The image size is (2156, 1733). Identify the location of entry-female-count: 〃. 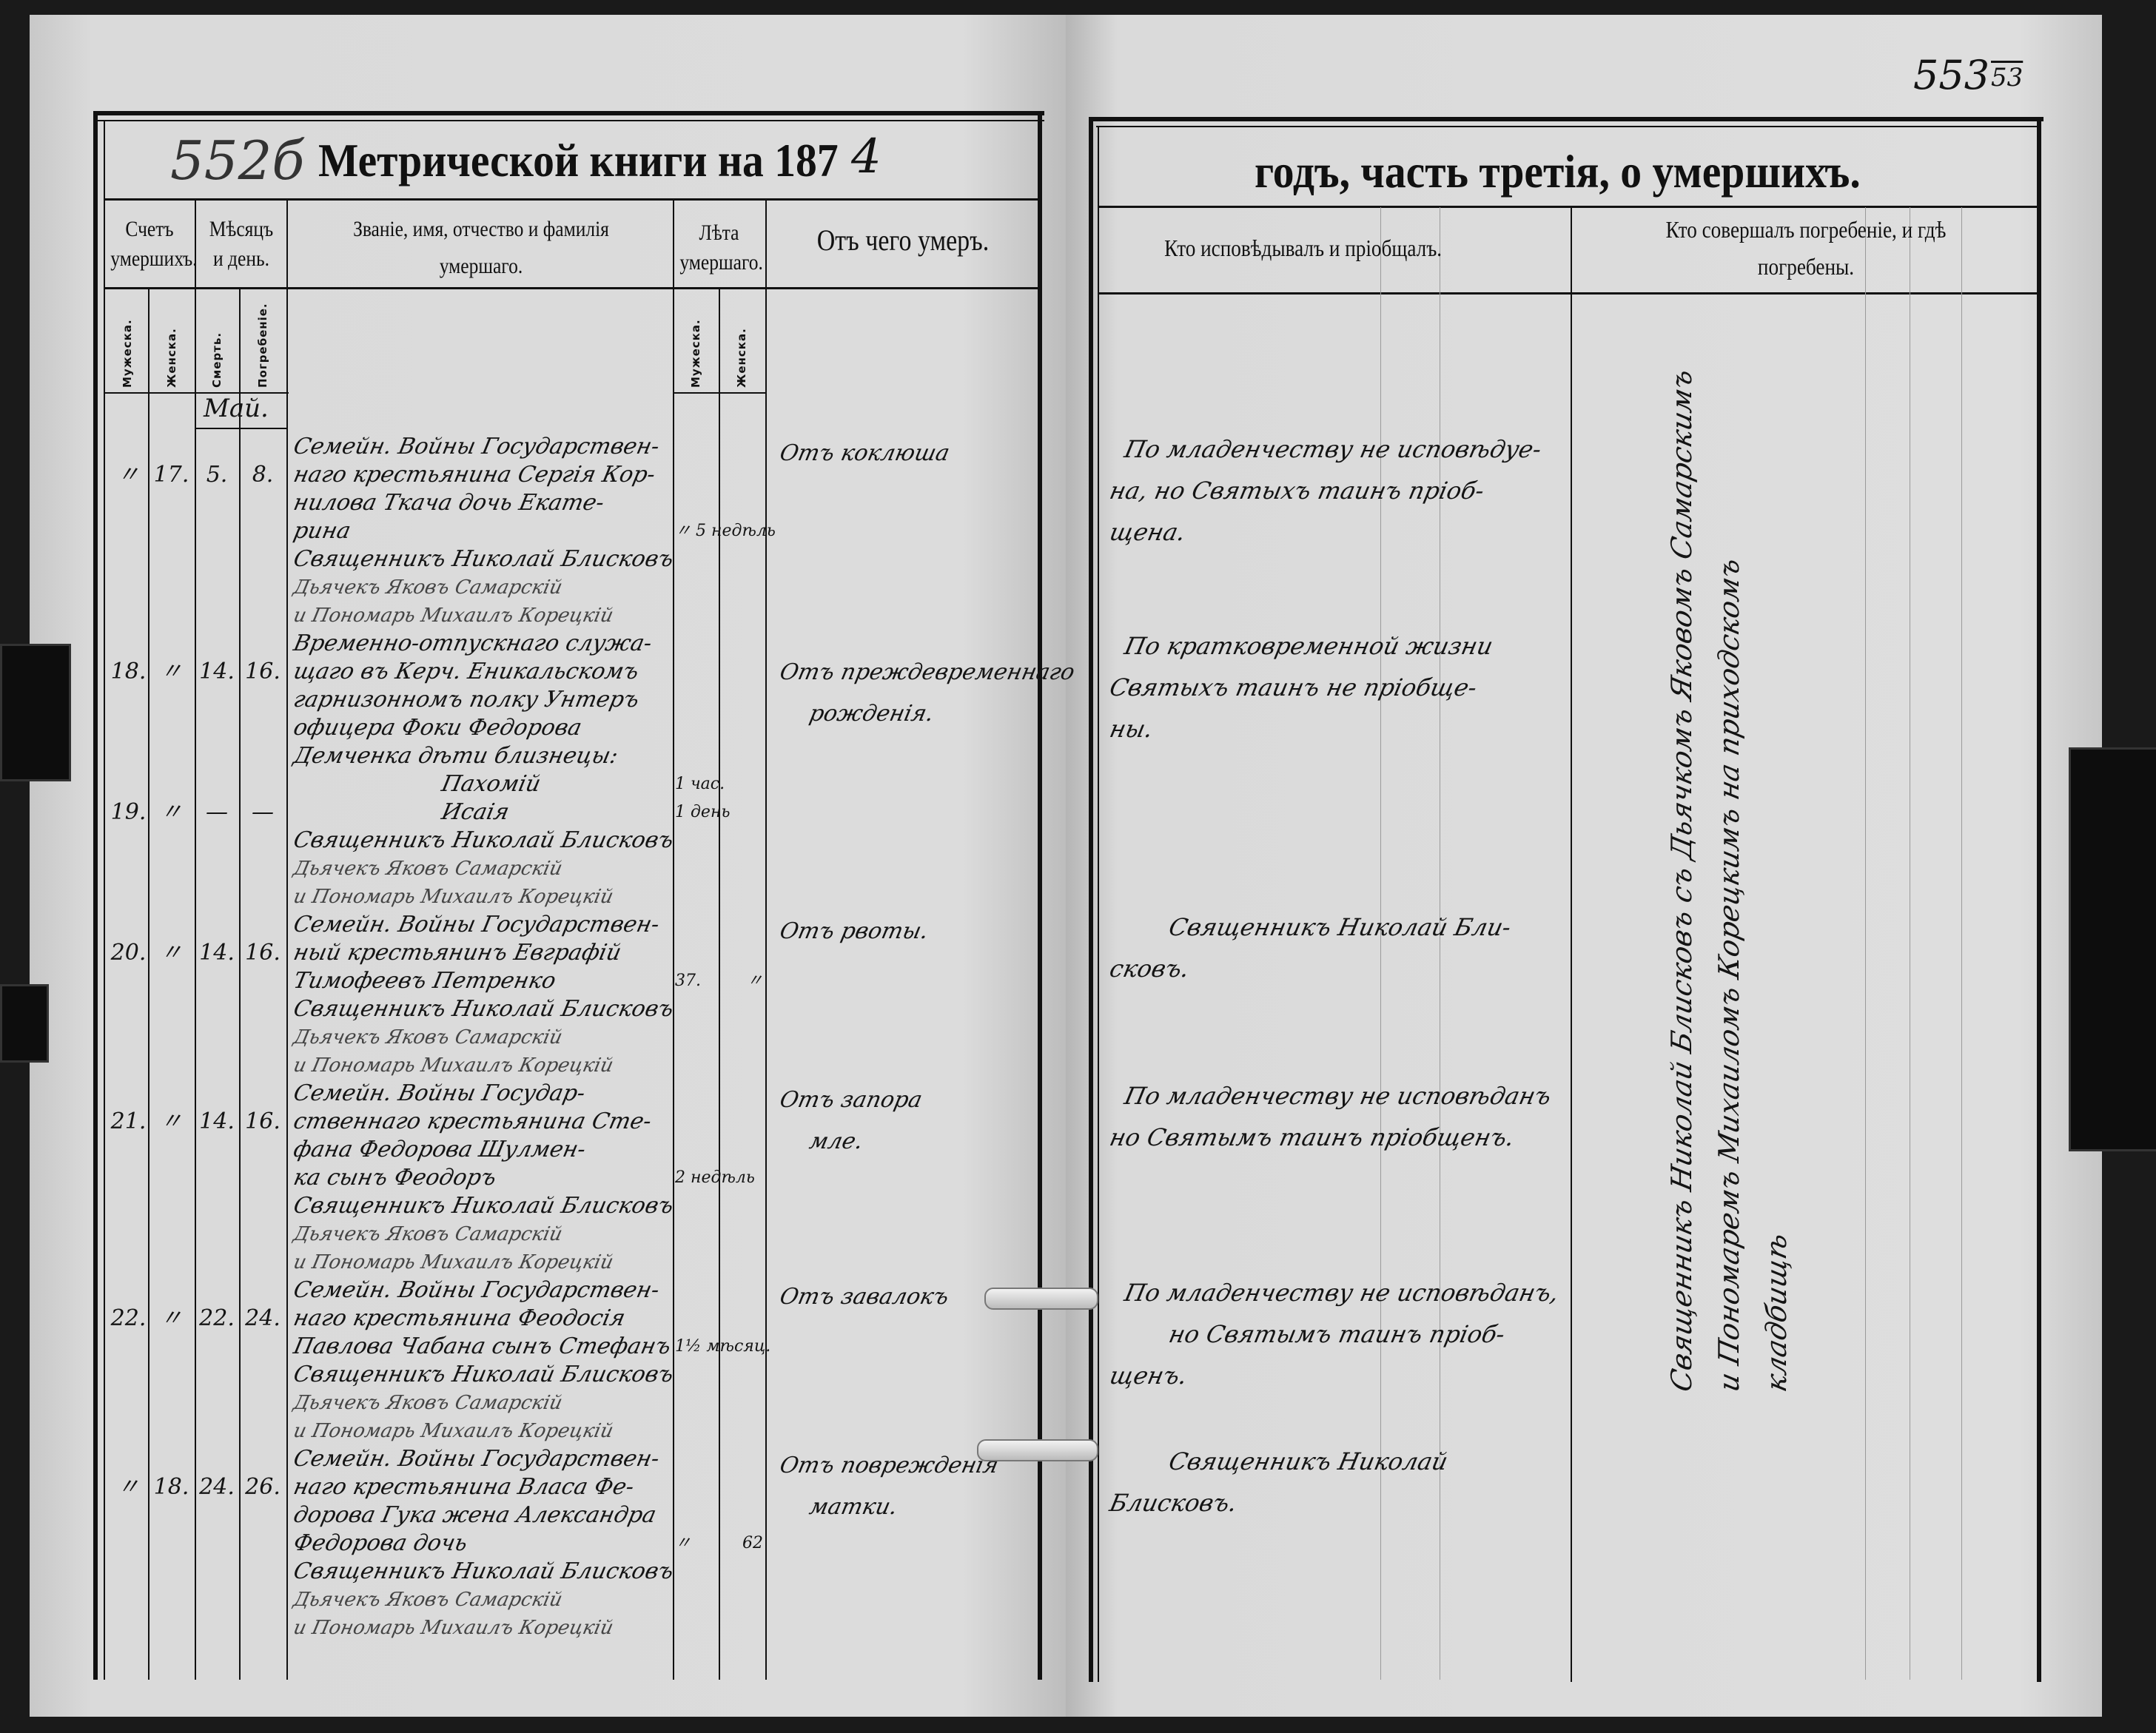
(171, 1318).